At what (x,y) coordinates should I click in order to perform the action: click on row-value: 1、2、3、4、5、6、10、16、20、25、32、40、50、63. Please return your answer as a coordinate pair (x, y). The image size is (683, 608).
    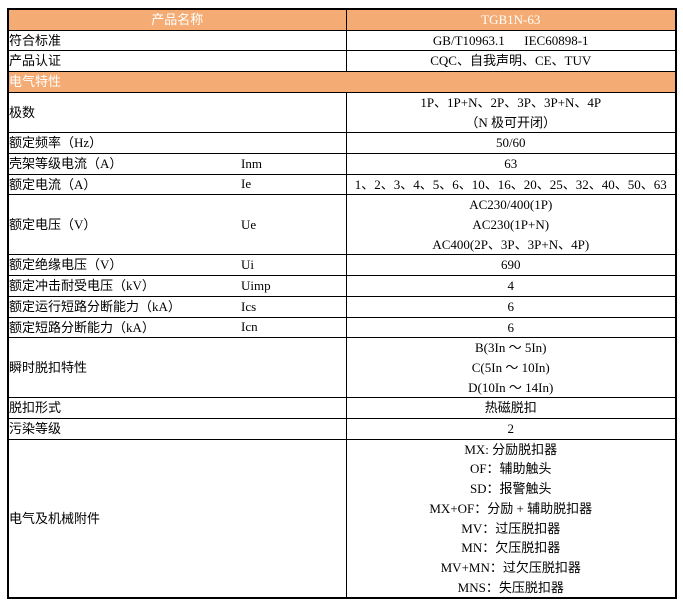
    Looking at the image, I should click on (511, 184).